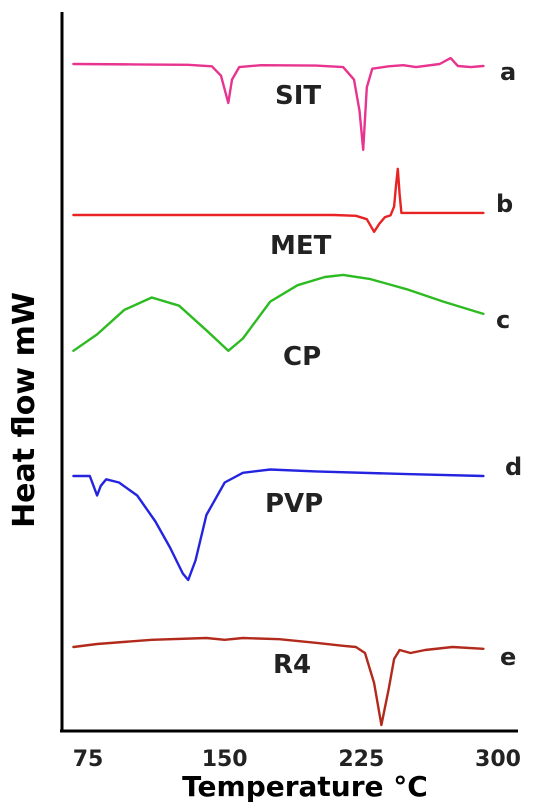 The image size is (533, 809). What do you see at coordinates (298, 96) in the screenshot?
I see `series-label-sit: SIT` at bounding box center [298, 96].